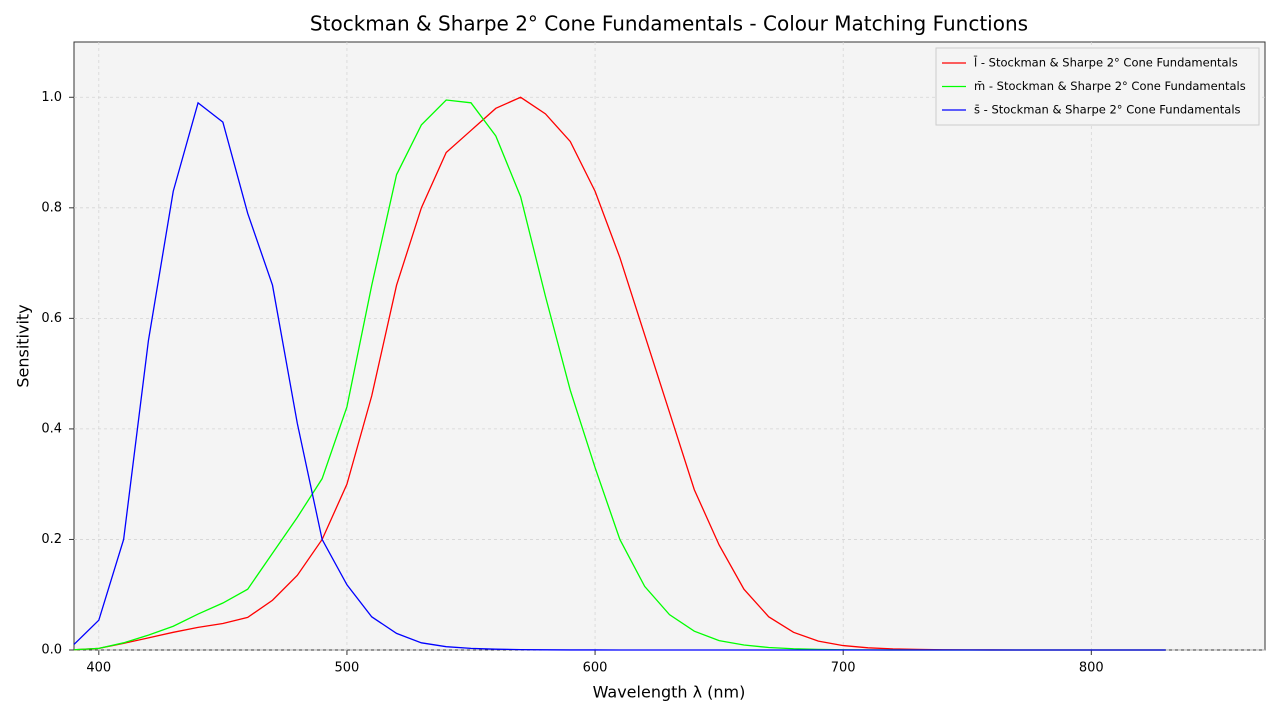 The width and height of the screenshot is (1280, 724). What do you see at coordinates (98, 668) in the screenshot?
I see `x-tick-label: 400` at bounding box center [98, 668].